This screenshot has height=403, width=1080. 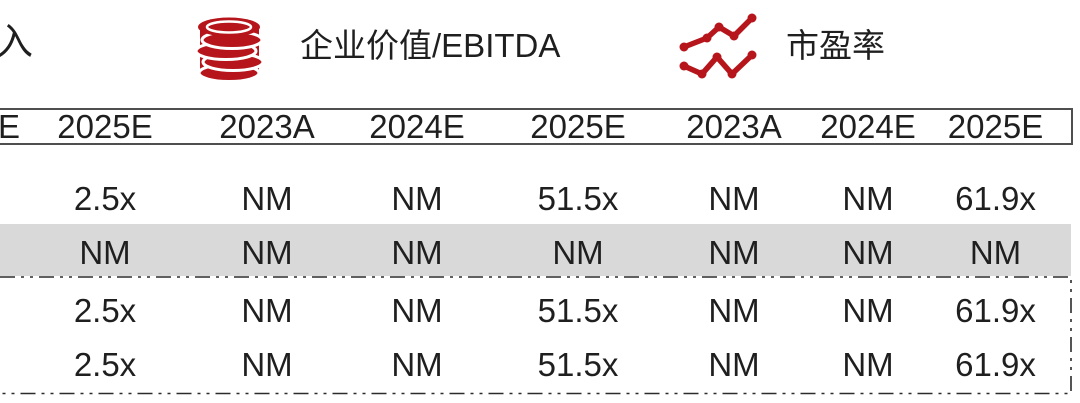 What do you see at coordinates (10, 126) in the screenshot?
I see `header-cell-partial: E` at bounding box center [10, 126].